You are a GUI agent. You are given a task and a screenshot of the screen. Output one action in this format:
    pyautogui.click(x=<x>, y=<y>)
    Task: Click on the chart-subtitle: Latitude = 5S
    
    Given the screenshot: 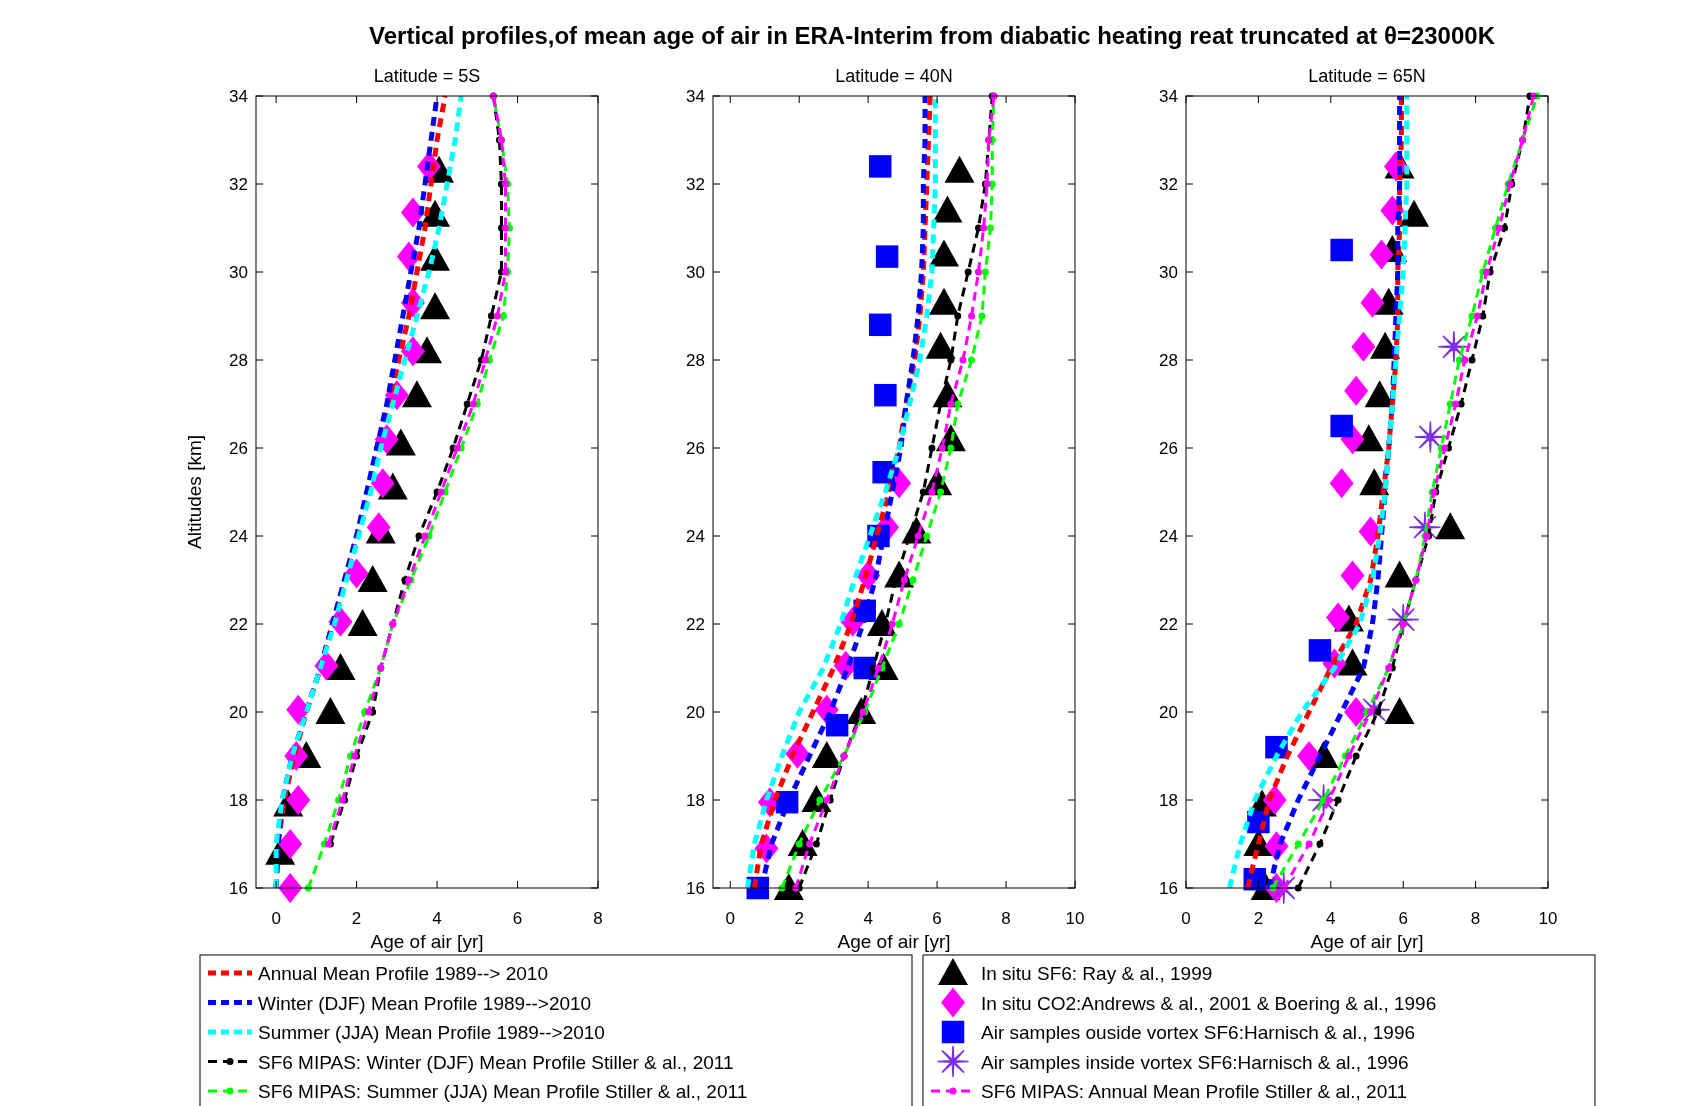 What is the action you would take?
    pyautogui.click(x=427, y=76)
    